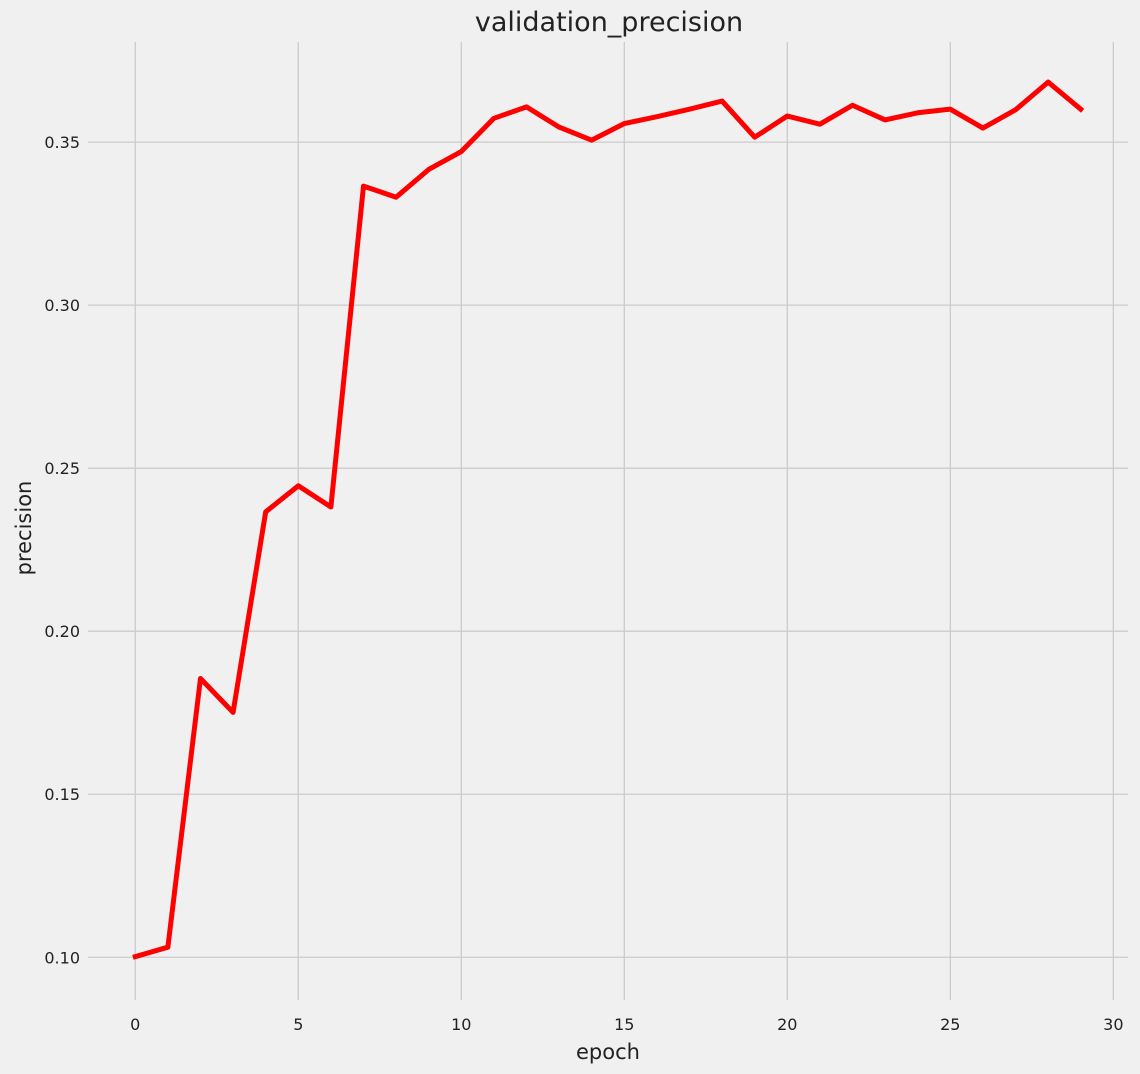 The width and height of the screenshot is (1140, 1074). What do you see at coordinates (135, 1024) in the screenshot?
I see `x-tick-label: 0` at bounding box center [135, 1024].